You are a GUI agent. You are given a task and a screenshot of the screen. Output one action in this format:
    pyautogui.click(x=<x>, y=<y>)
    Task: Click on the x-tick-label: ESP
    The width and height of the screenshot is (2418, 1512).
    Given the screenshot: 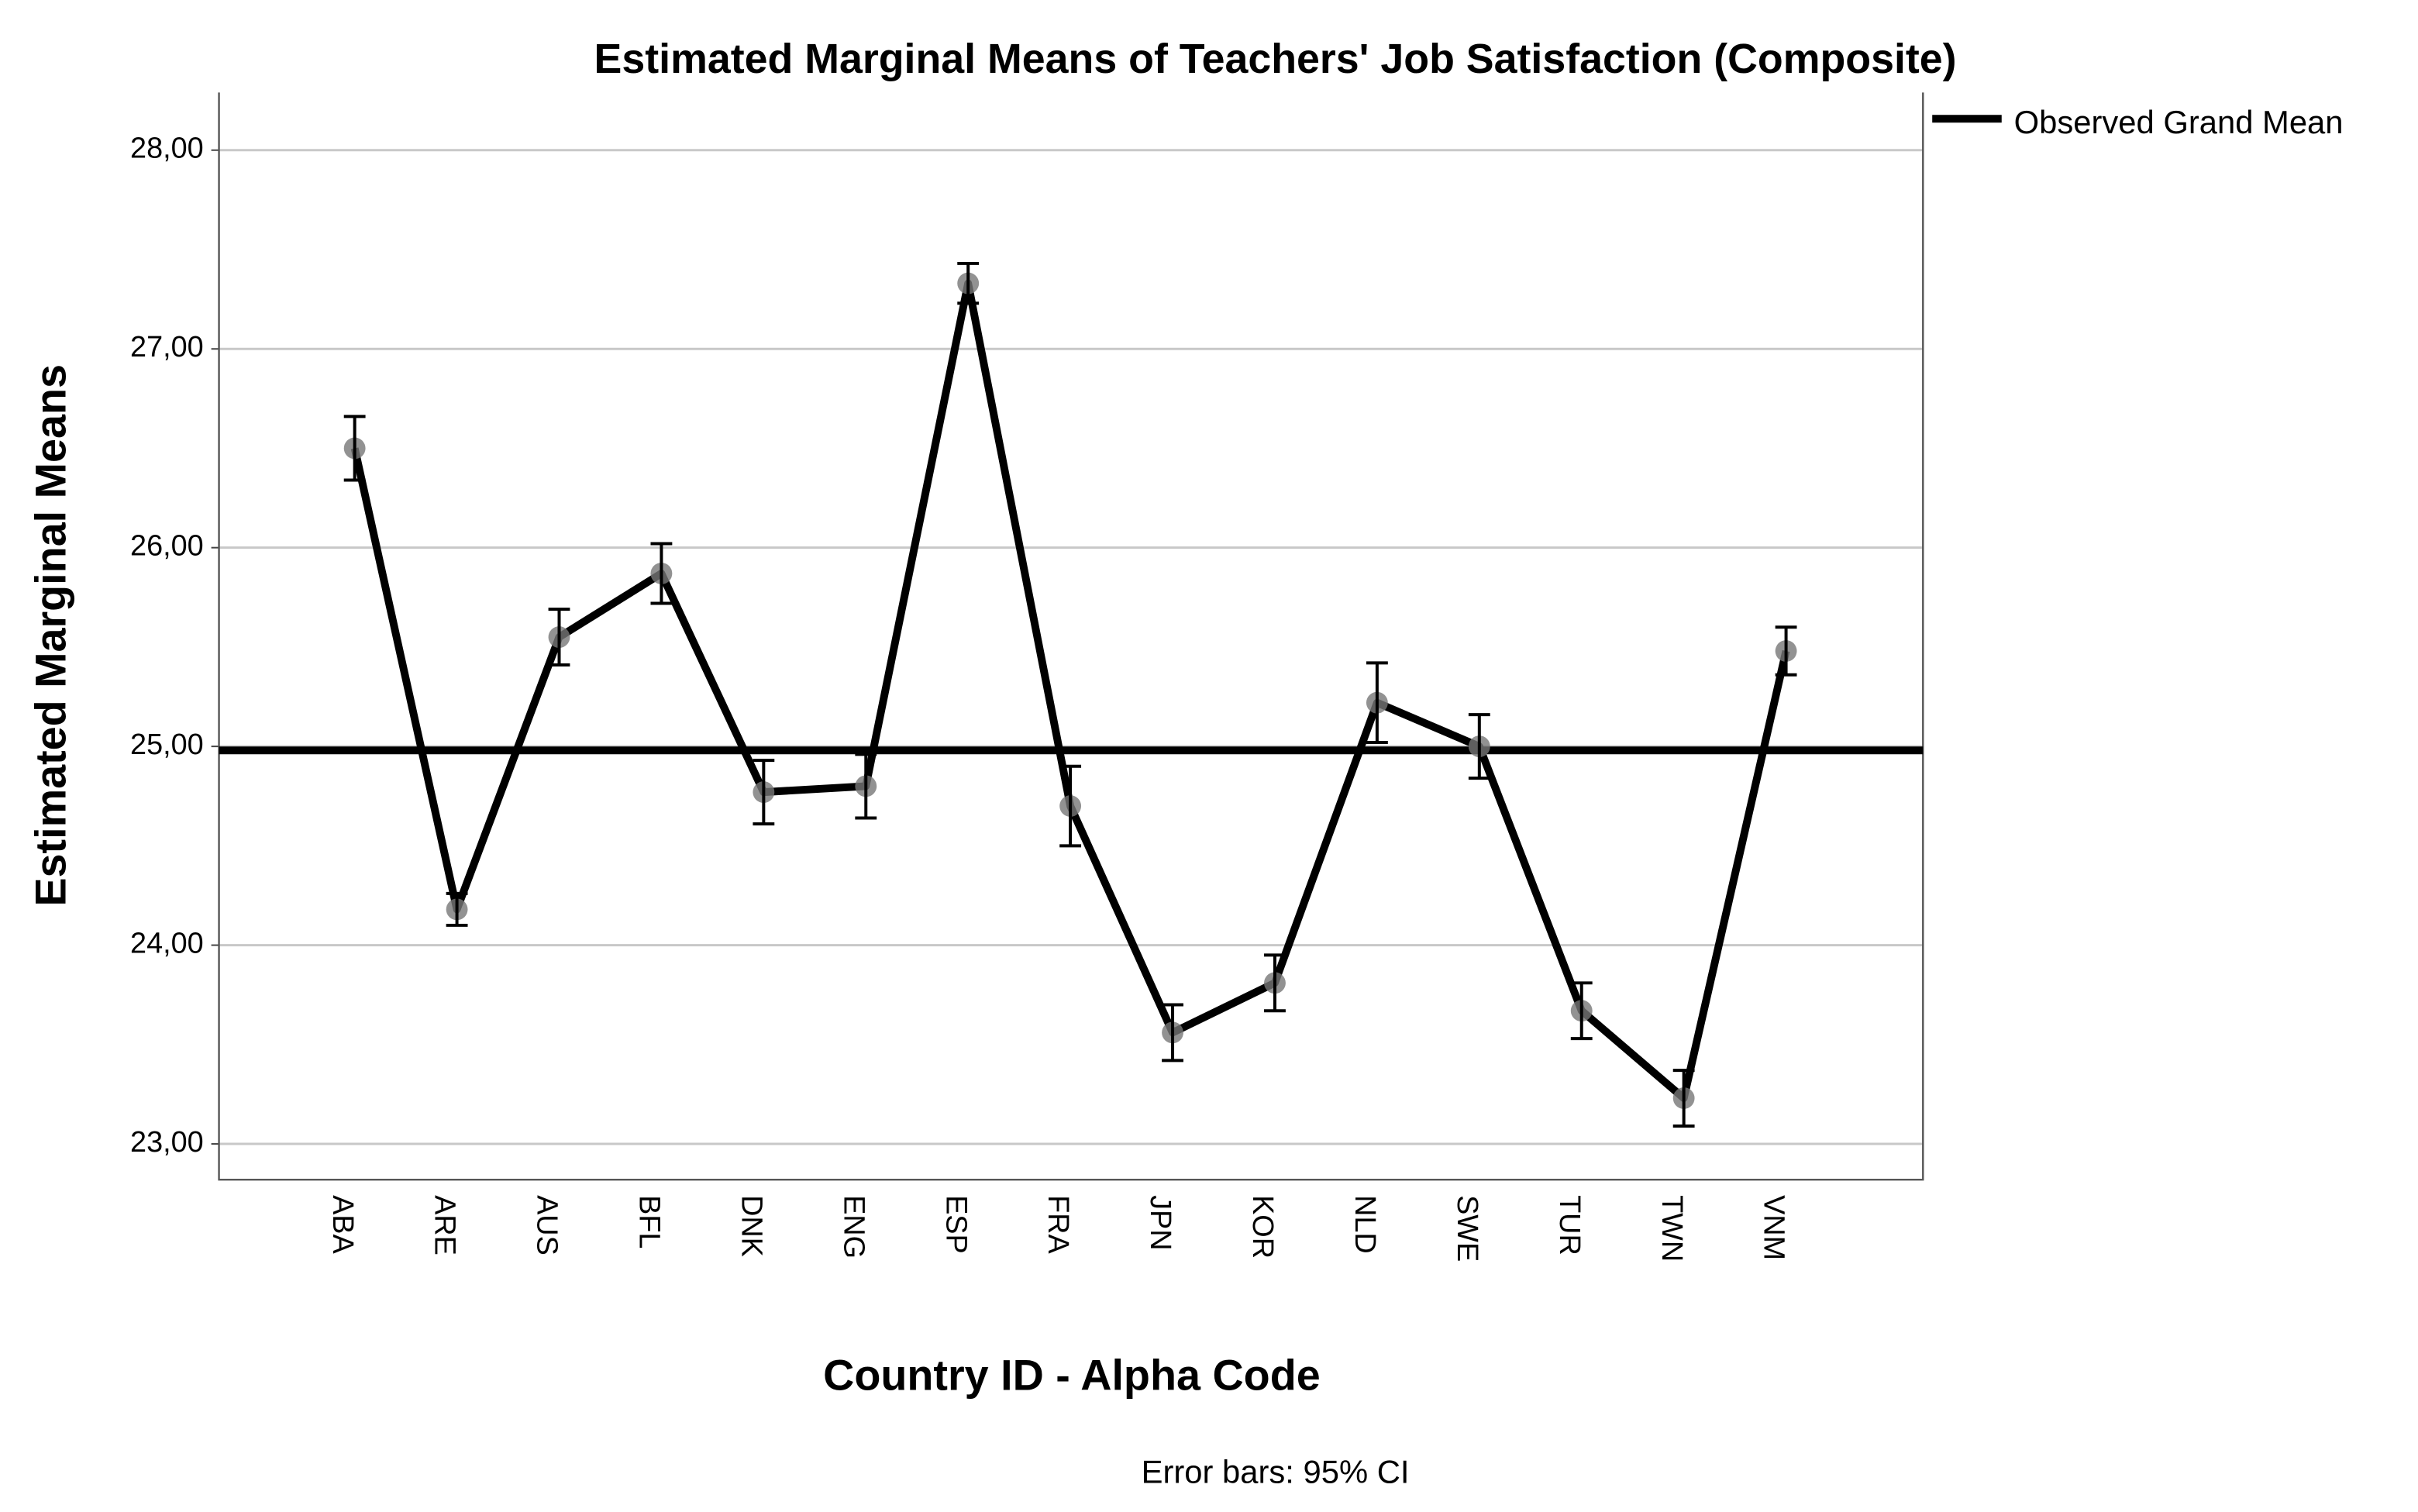 What is the action you would take?
    pyautogui.click(x=955, y=1224)
    